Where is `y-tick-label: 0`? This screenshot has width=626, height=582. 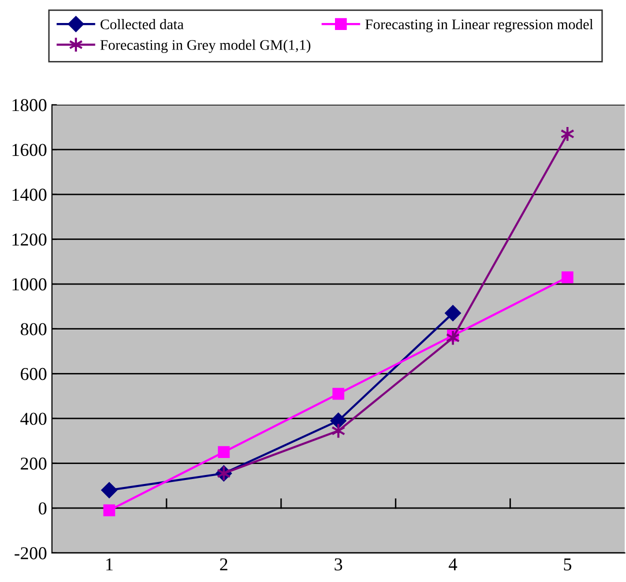
y-tick-label: 0 is located at coordinates (42, 508).